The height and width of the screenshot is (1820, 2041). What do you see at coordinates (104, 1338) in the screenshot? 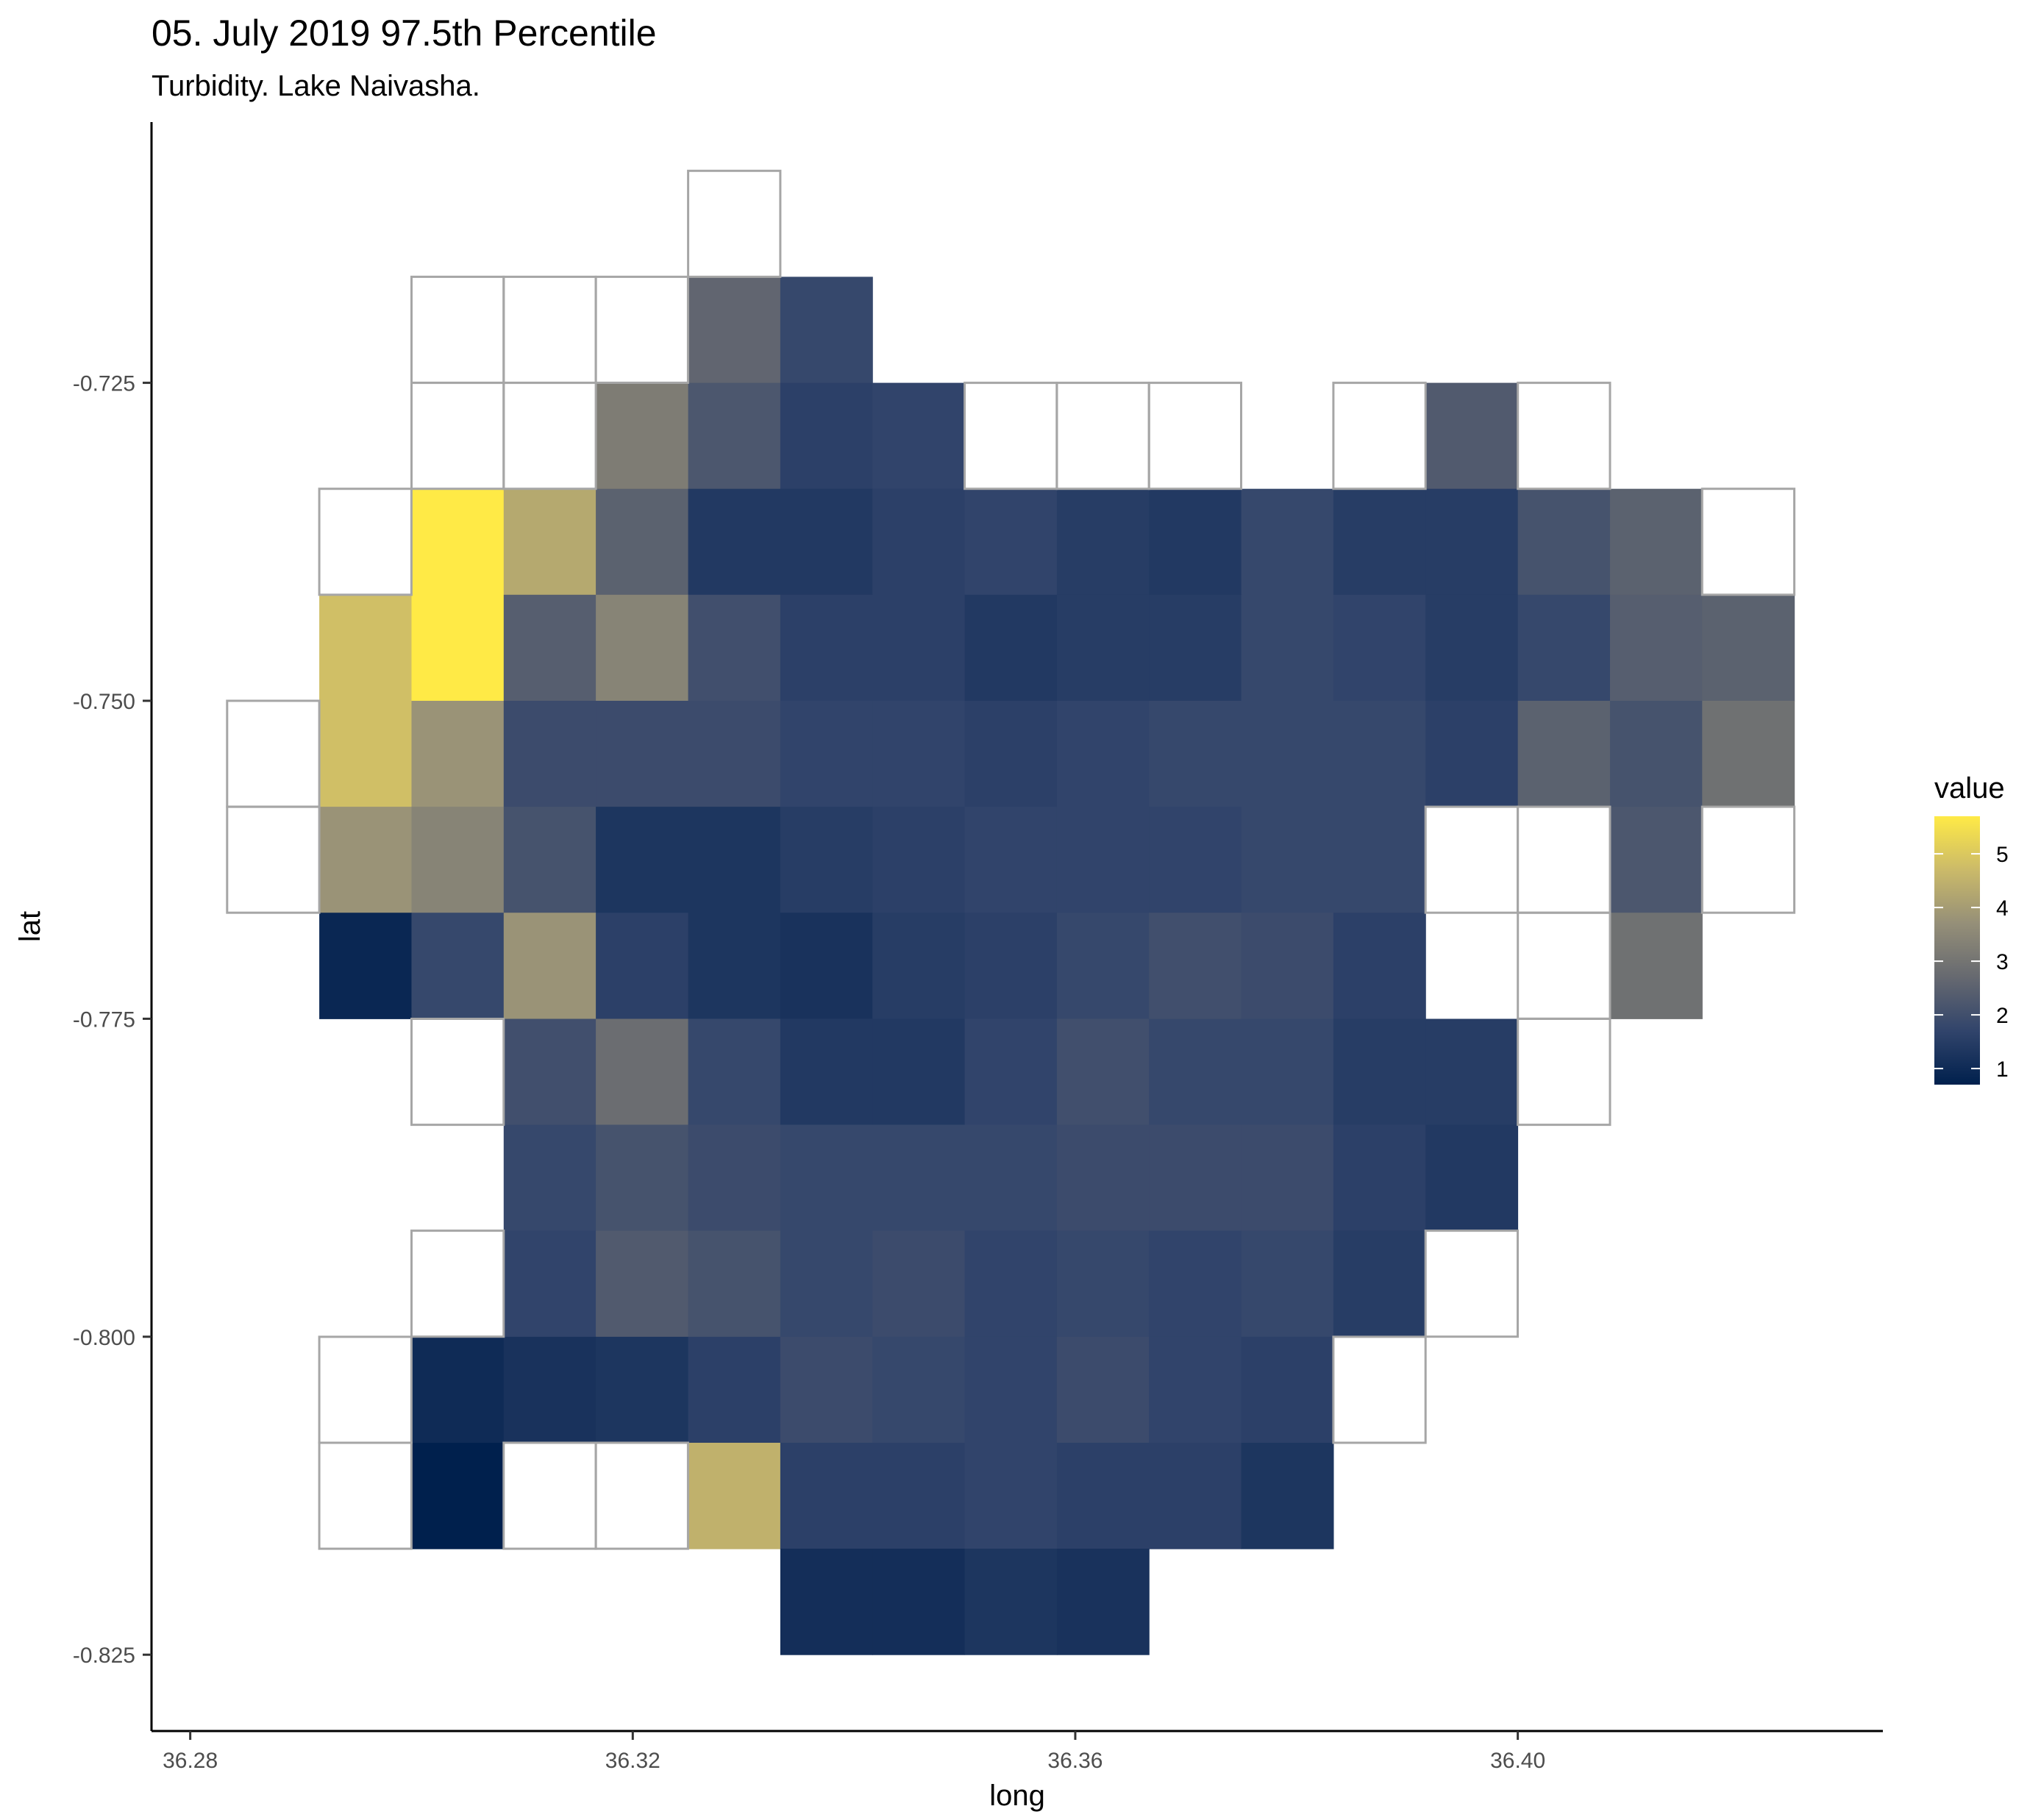
I see `y-tick-label: -0.800` at bounding box center [104, 1338].